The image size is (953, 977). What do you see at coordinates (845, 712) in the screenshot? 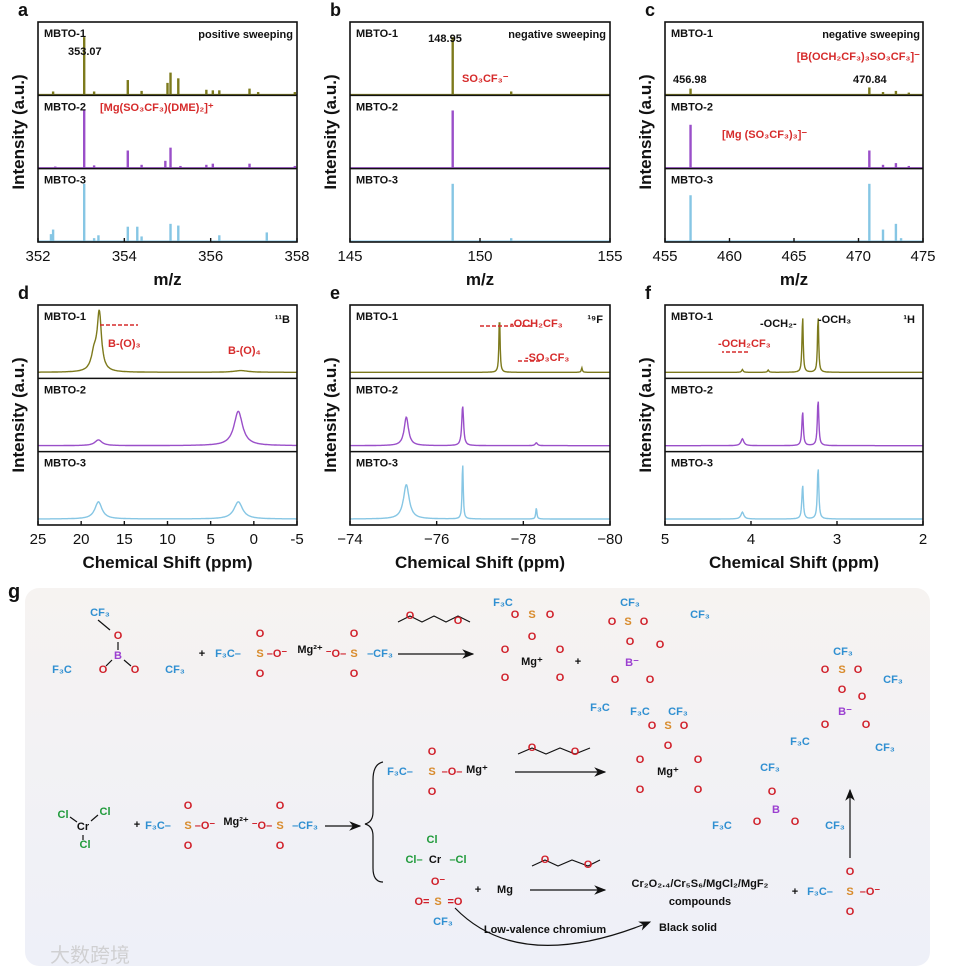
I see `scheme-label: B⁻` at bounding box center [845, 712].